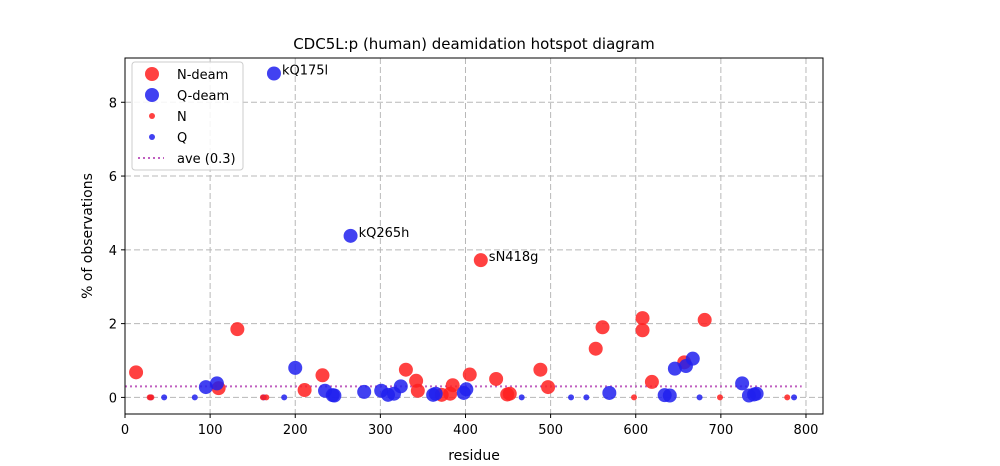 The height and width of the screenshot is (466, 1000). Describe the element at coordinates (187, 116) in the screenshot. I see `legend-box` at that location.